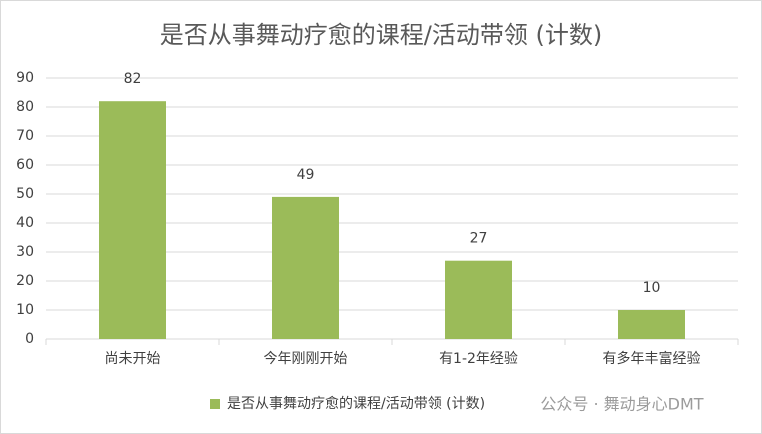 Image resolution: width=762 pixels, height=434 pixels. What do you see at coordinates (621, 404) in the screenshot?
I see `watermark: 公众号 · 舞动身心DMT` at bounding box center [621, 404].